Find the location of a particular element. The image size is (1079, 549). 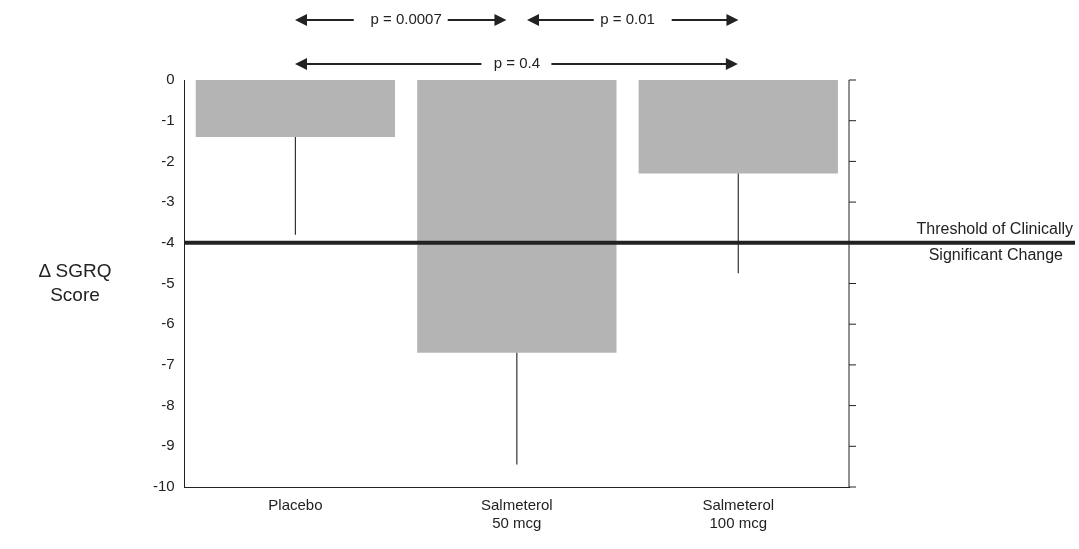

y-tick-label: -4 is located at coordinates (168, 241).